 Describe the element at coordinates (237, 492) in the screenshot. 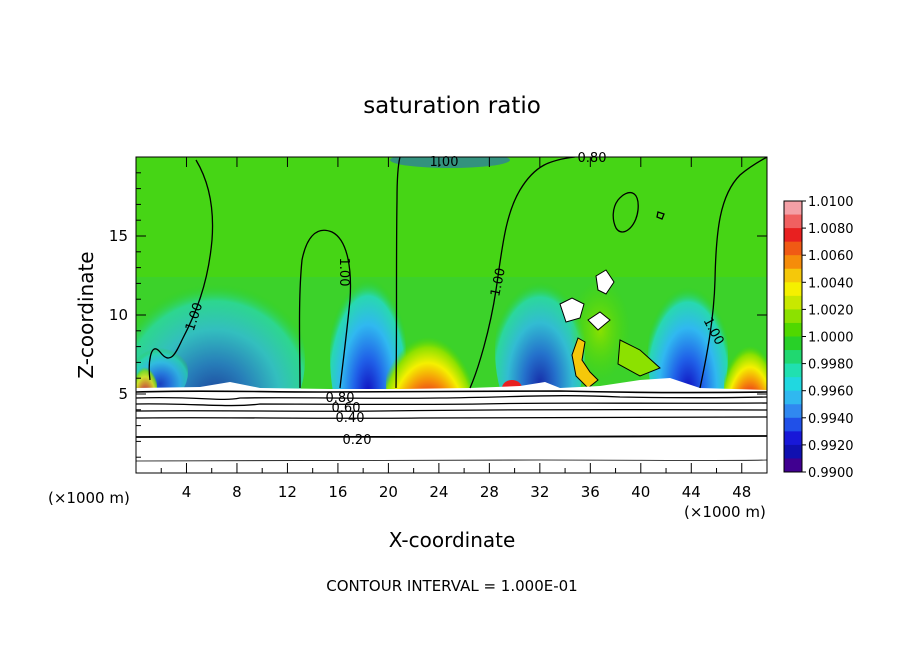

I see `x-tick-label: 8` at that location.